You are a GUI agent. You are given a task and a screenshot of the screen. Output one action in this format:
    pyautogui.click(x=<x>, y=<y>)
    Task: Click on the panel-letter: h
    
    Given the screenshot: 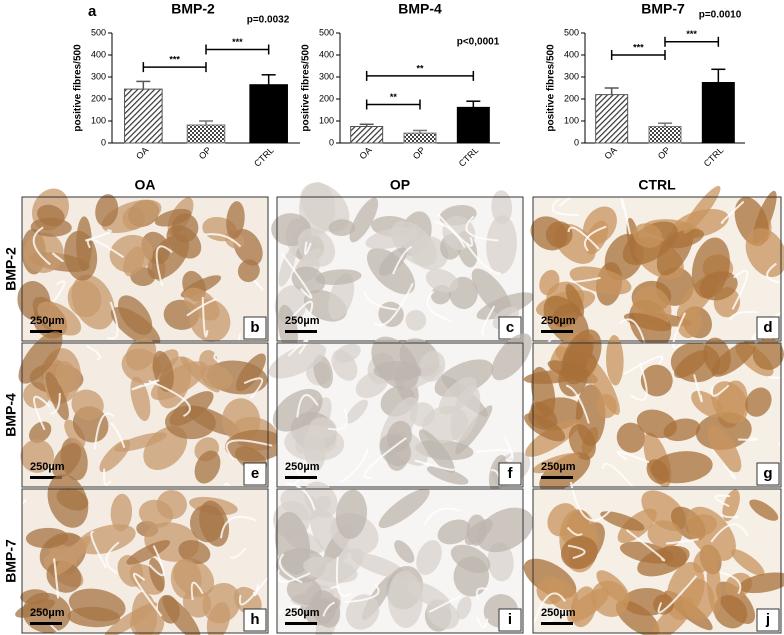 What is the action you would take?
    pyautogui.click(x=254, y=619)
    